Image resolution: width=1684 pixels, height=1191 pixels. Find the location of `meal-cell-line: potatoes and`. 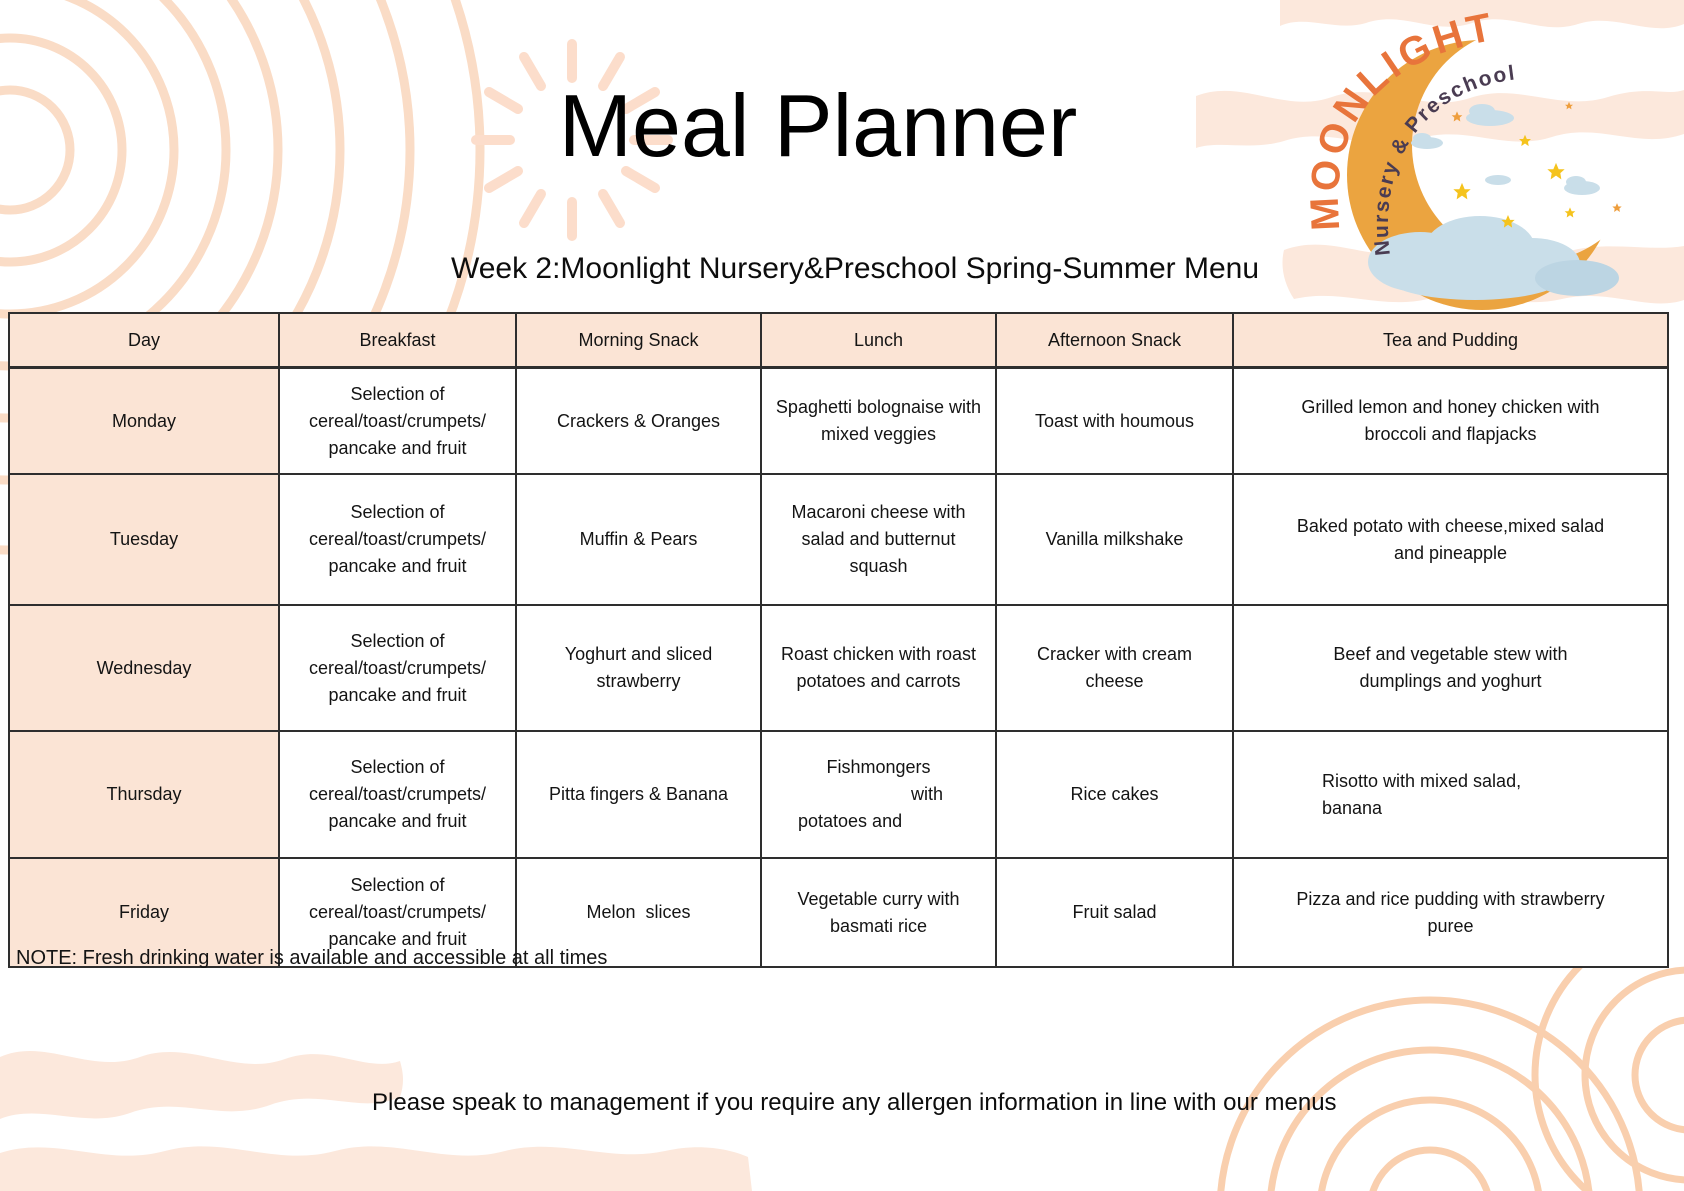

meal-cell-line: potatoes and is located at coordinates (850, 821).